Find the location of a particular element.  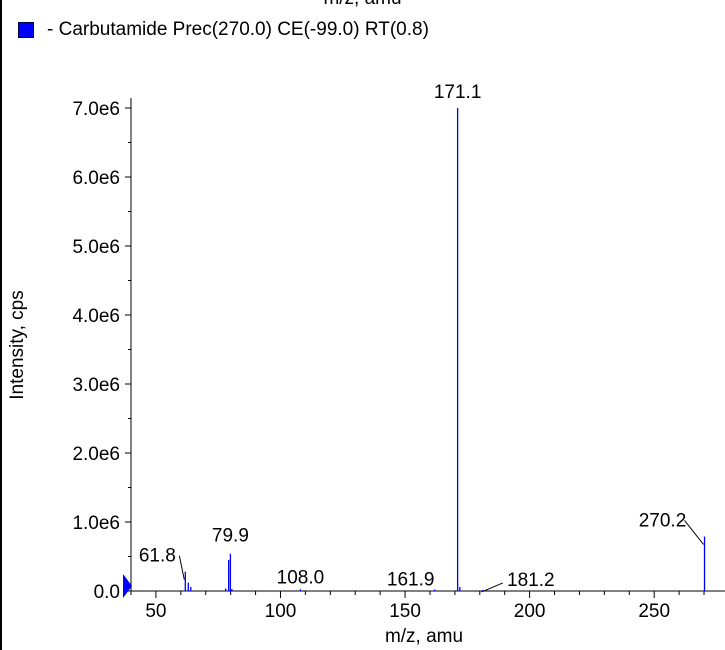

peak-label: 61.8 is located at coordinates (157, 556).